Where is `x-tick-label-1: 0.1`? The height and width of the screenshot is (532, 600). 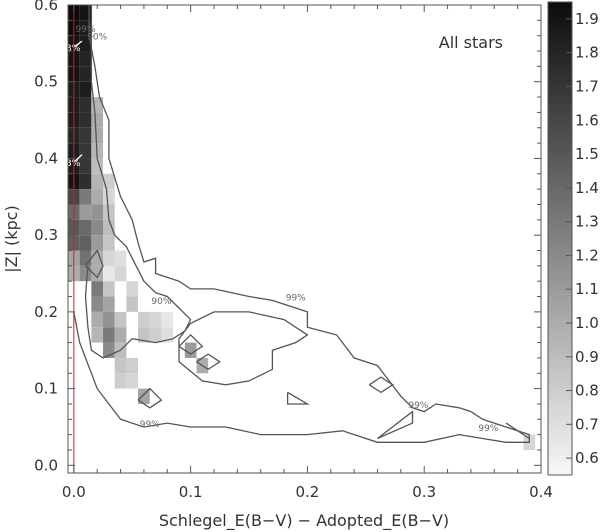
x-tick-label-1: 0.1 is located at coordinates (191, 492).